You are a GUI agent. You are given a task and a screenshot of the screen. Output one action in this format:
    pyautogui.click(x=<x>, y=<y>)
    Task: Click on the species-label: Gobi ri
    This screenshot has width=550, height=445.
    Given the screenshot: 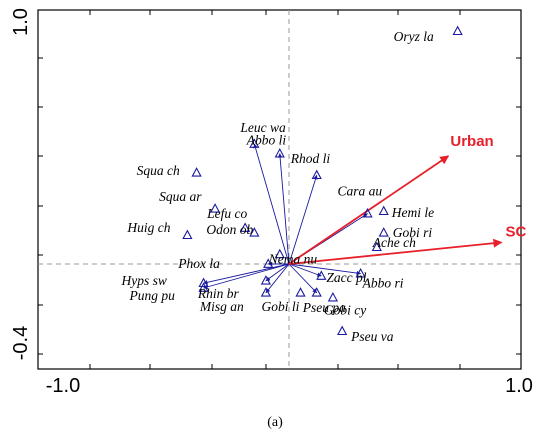 What is the action you would take?
    pyautogui.click(x=413, y=232)
    